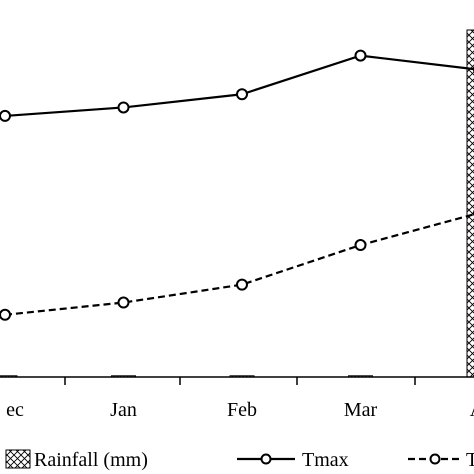  I want to click on point-tmin-jan, so click(123, 302).